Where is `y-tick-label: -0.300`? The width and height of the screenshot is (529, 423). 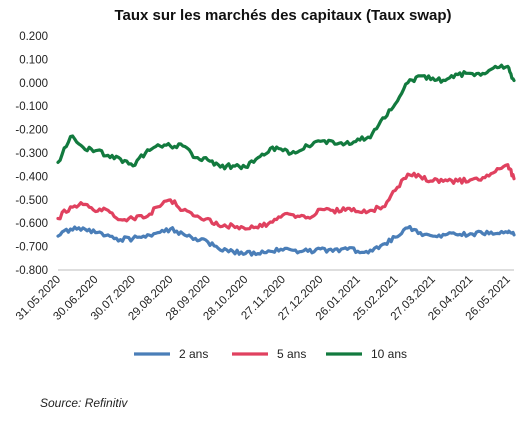
y-tick-label: -0.300 is located at coordinates (31, 154).